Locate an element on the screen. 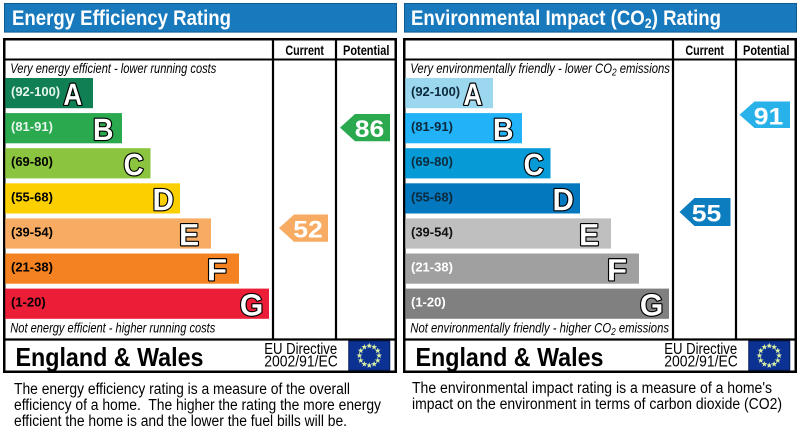 Image resolution: width=800 pixels, height=447 pixels. svg-text: 55 is located at coordinates (707, 214).